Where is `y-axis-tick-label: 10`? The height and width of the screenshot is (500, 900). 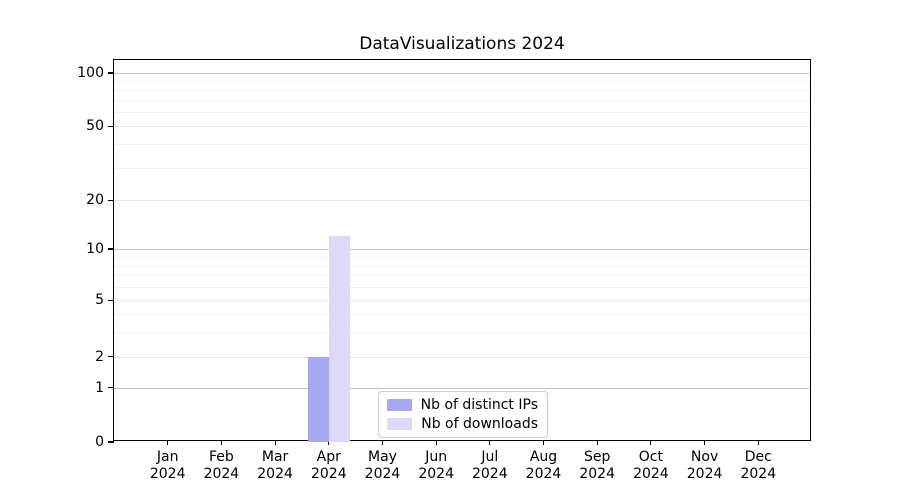
y-axis-tick-label: 10 is located at coordinates (95, 249).